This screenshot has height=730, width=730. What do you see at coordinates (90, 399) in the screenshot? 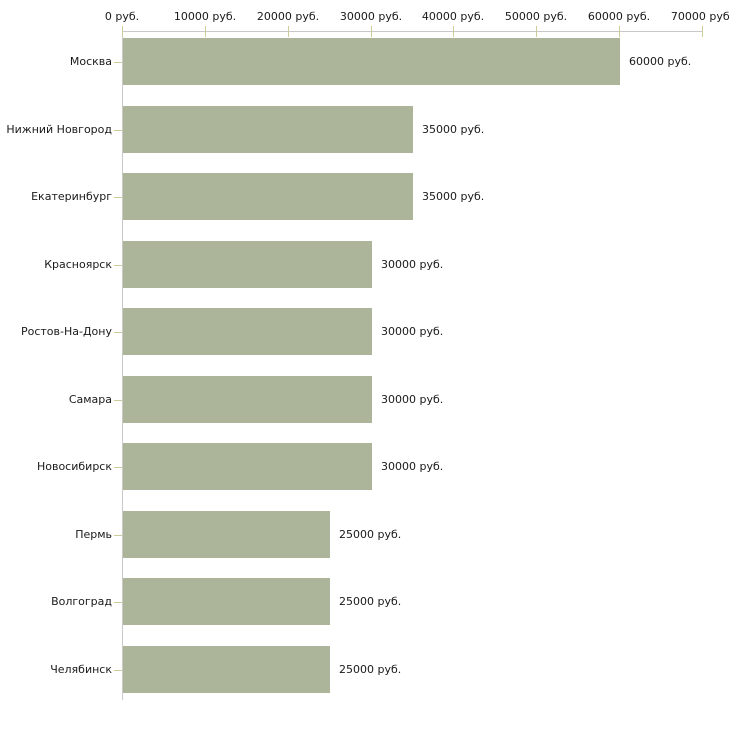
I see `category-label: Самара` at bounding box center [90, 399].